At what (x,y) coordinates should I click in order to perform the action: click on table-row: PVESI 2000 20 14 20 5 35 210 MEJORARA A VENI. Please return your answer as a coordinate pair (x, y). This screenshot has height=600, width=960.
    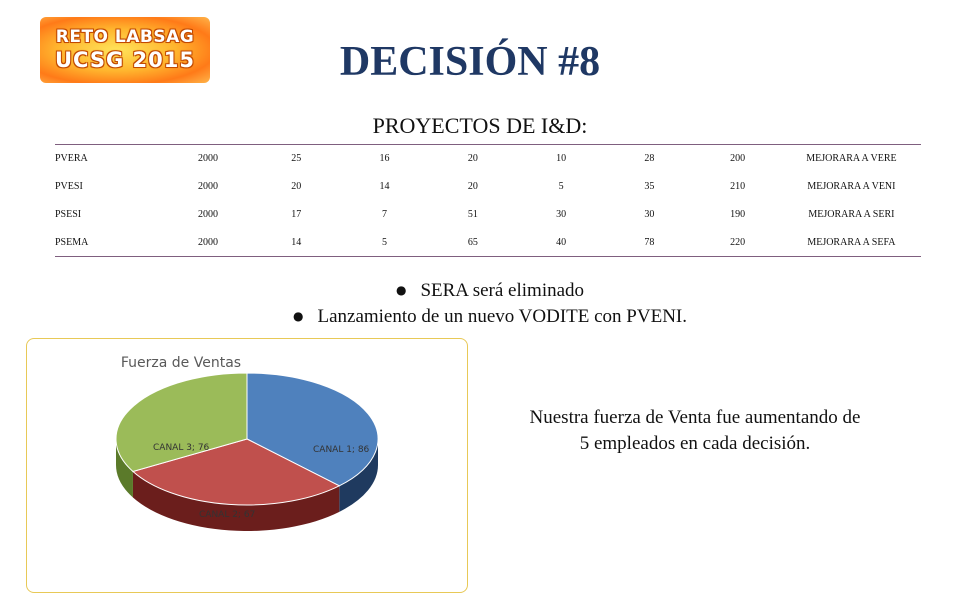
    Looking at the image, I should click on (488, 187).